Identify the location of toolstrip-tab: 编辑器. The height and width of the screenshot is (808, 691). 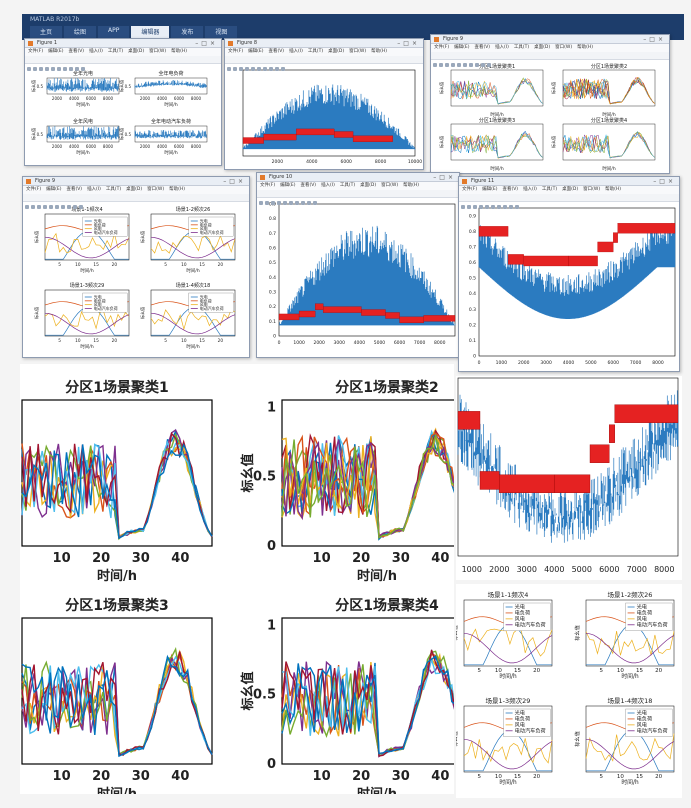
(150, 32).